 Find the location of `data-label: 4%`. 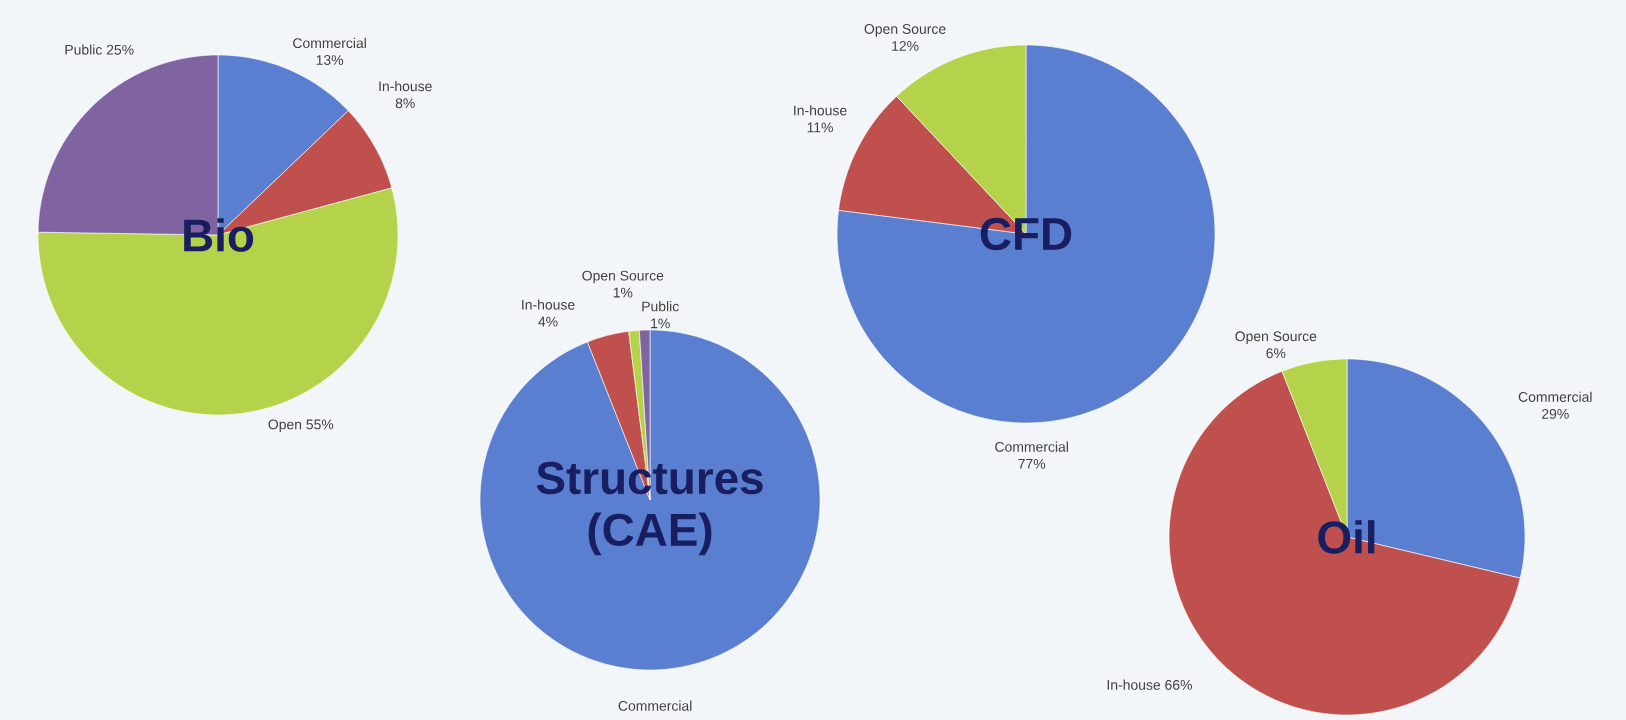

data-label: 4% is located at coordinates (548, 321).